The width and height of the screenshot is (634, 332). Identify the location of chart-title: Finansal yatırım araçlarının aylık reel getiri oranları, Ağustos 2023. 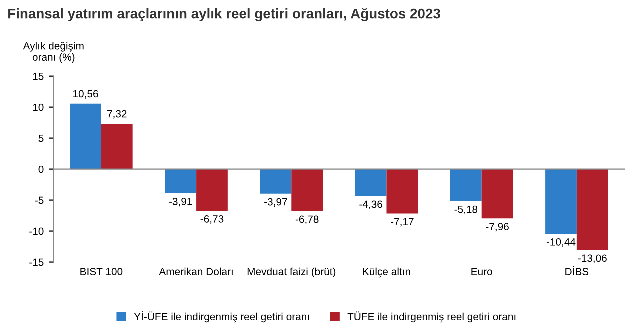
(224, 15).